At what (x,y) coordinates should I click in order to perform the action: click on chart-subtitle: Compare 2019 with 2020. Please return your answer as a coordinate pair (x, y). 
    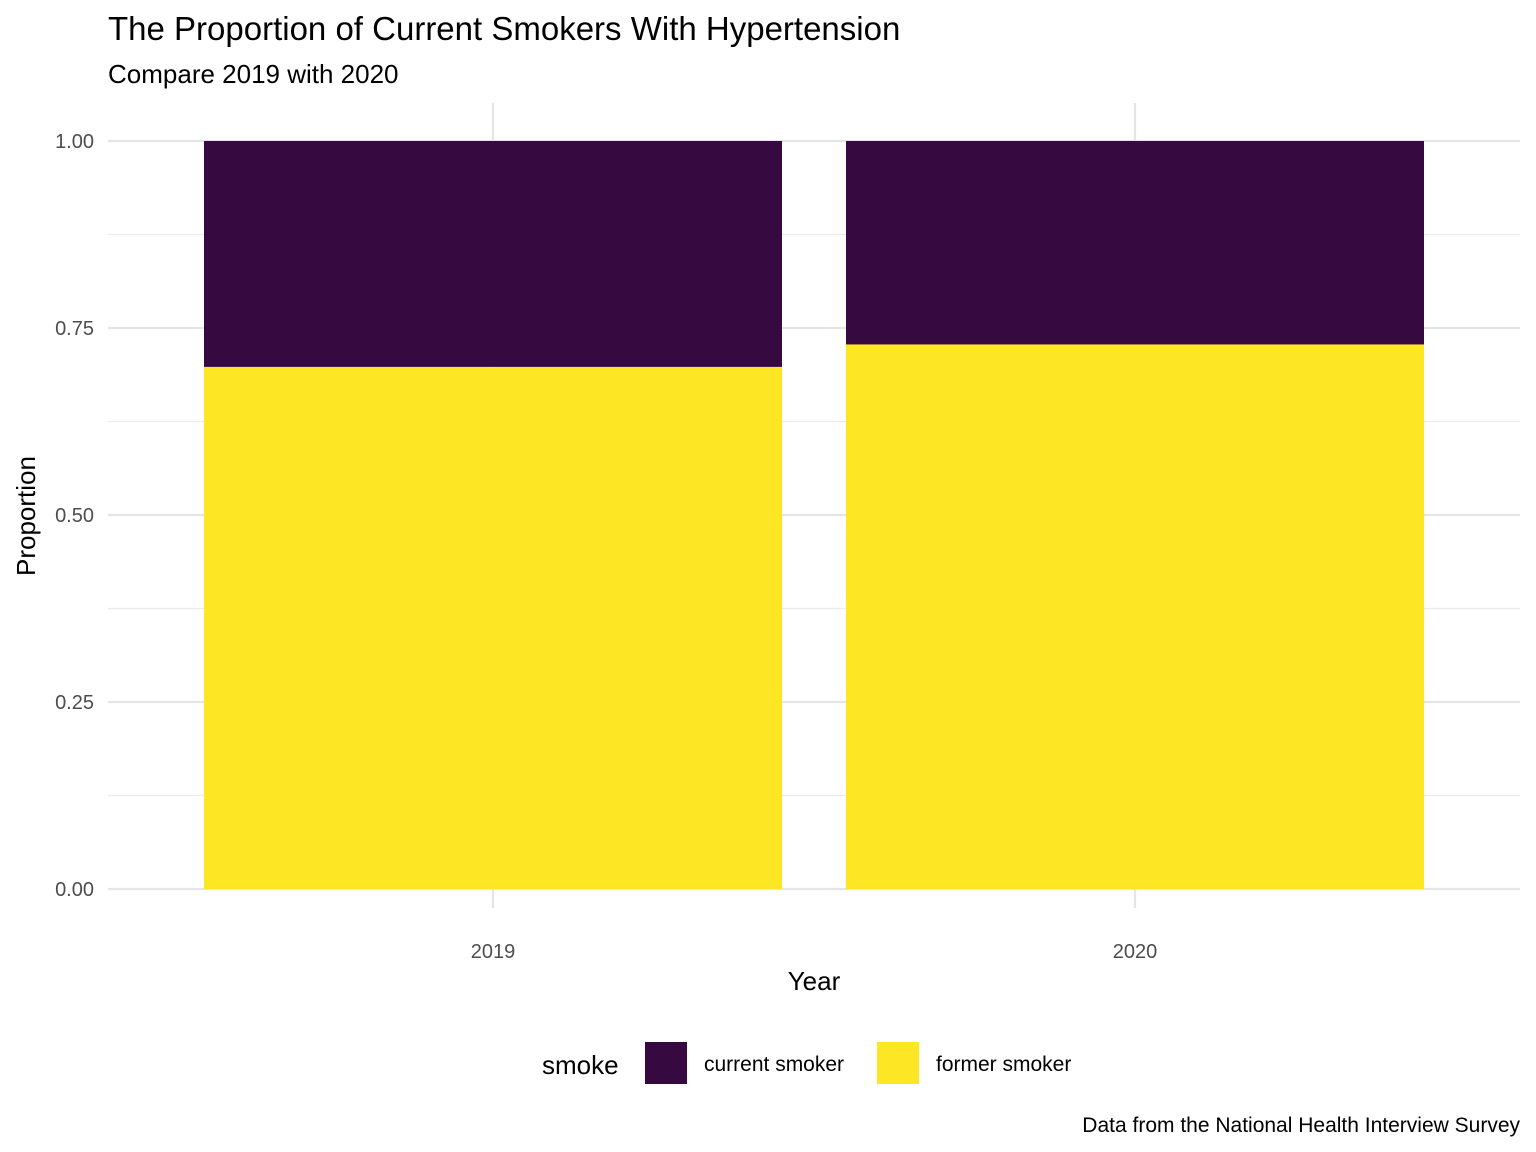
    Looking at the image, I should click on (253, 74).